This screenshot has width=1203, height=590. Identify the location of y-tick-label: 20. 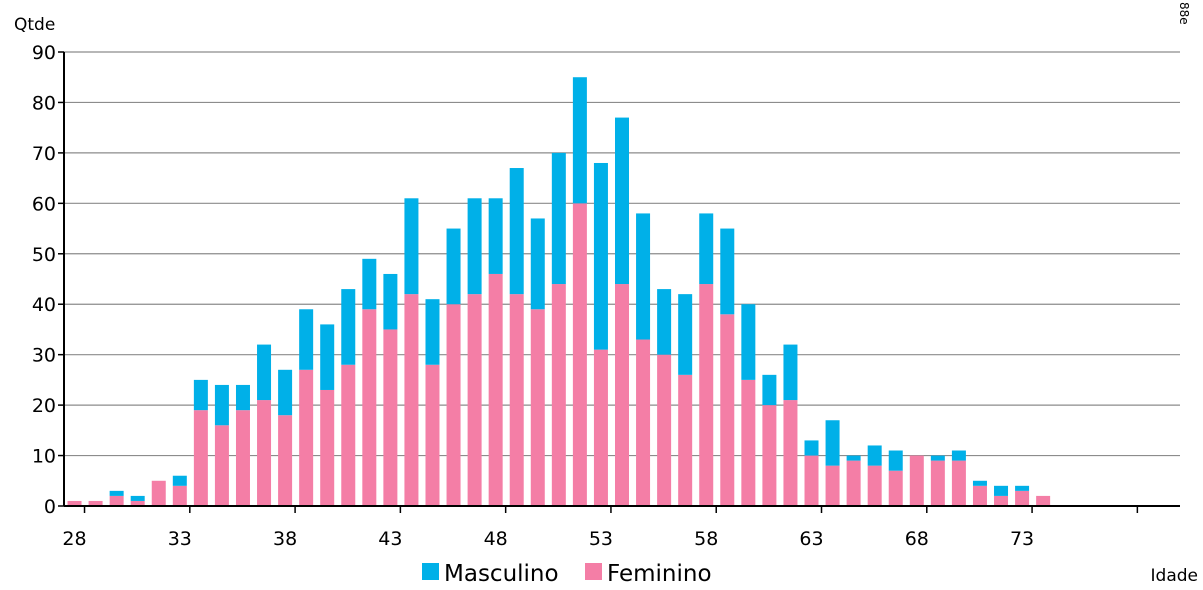
(44, 406).